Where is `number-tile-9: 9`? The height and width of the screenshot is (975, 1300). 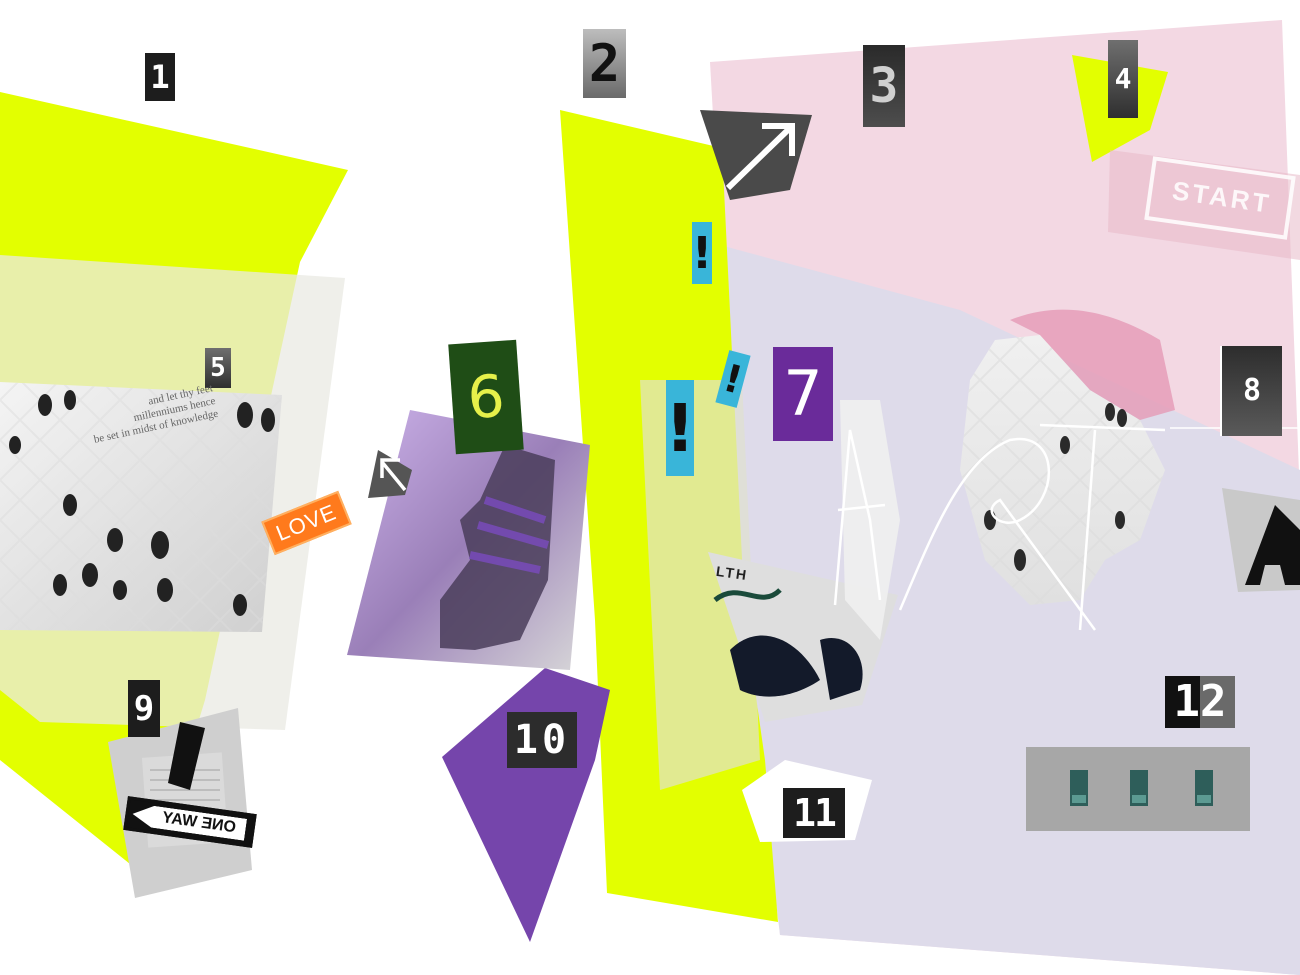 number-tile-9: 9 is located at coordinates (144, 708).